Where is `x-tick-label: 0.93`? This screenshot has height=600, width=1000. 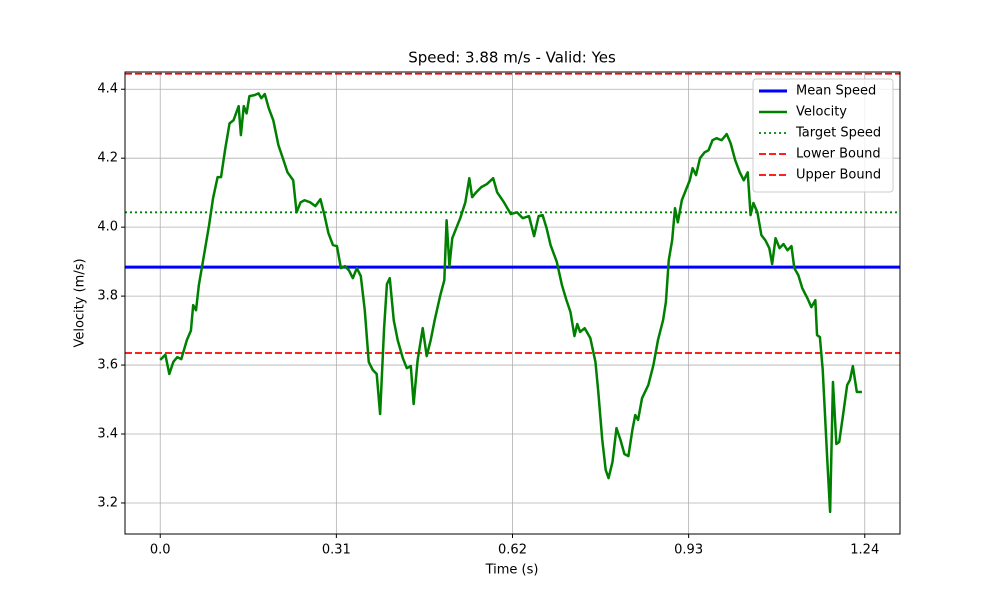 x-tick-label: 0.93 is located at coordinates (688, 550).